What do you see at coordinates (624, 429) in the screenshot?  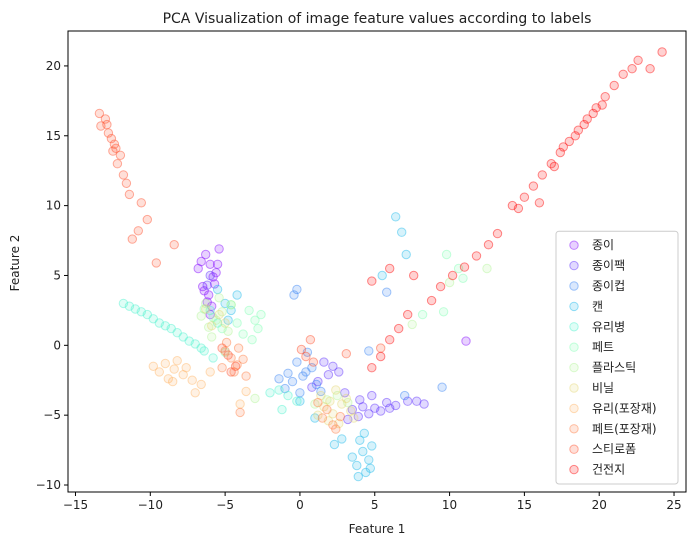 I see `legend-label-9: 페트(포장재)` at bounding box center [624, 429].